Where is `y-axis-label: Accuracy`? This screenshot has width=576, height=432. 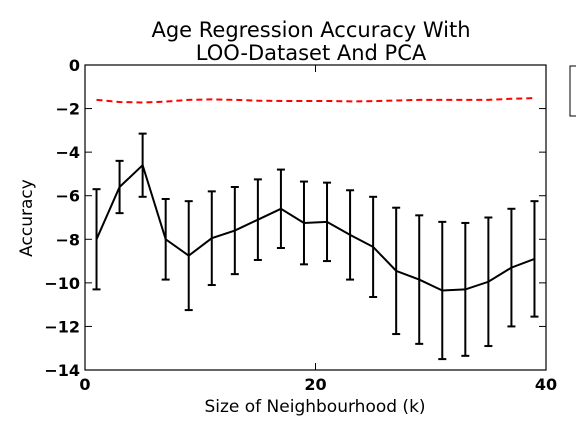
y-axis-label: Accuracy is located at coordinates (27, 218).